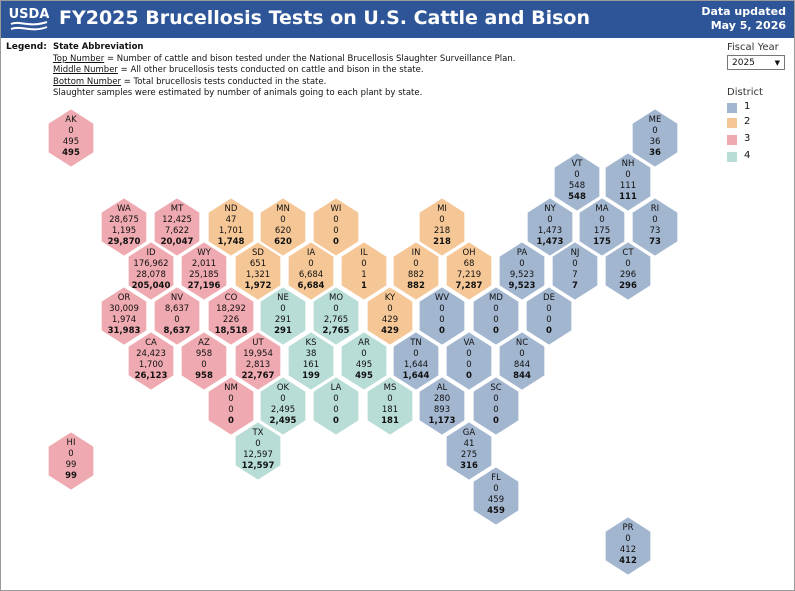  Describe the element at coordinates (757, 139) in the screenshot. I see `district-legend-item: 3` at that location.